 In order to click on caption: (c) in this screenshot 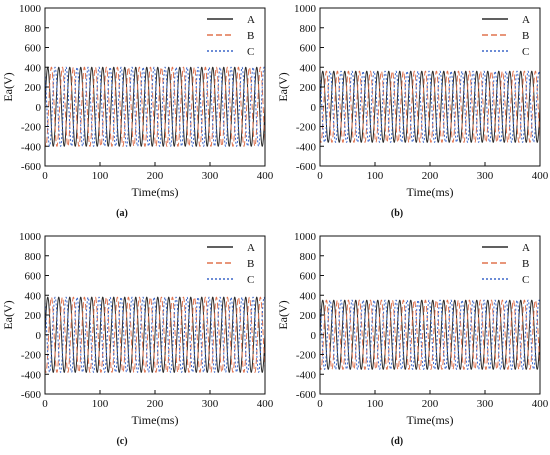, I will do `click(122, 441)`.